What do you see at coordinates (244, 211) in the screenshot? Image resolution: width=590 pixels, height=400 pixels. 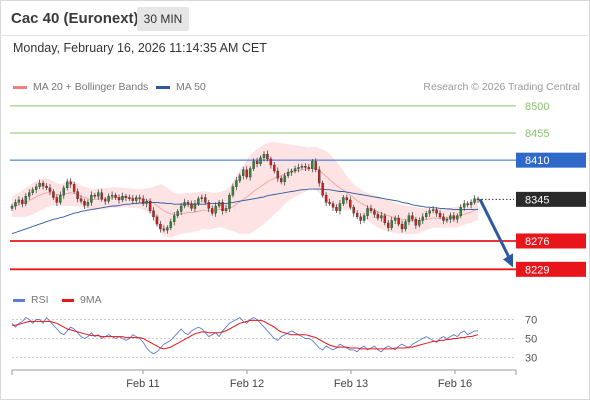 I see `ma50-line` at bounding box center [244, 211].